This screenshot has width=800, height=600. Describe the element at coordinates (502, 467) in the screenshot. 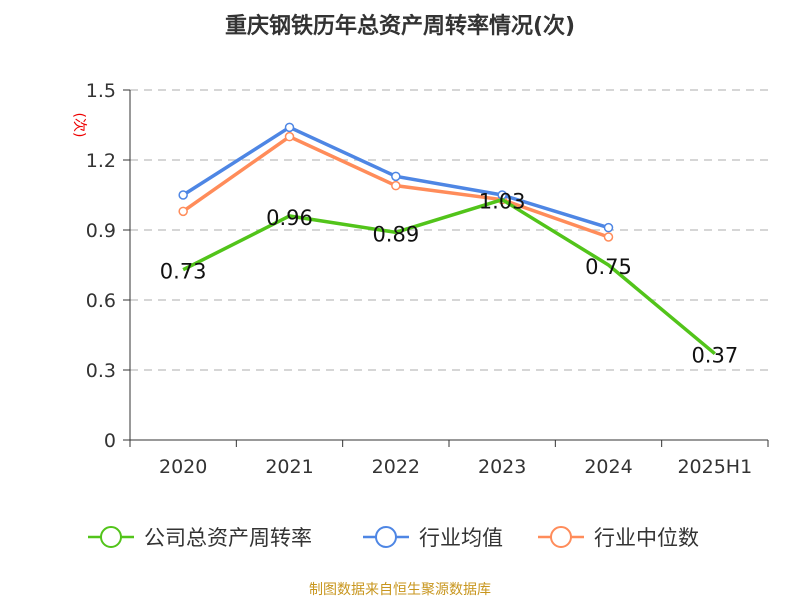

I see `x-tick-label: 2023` at that location.